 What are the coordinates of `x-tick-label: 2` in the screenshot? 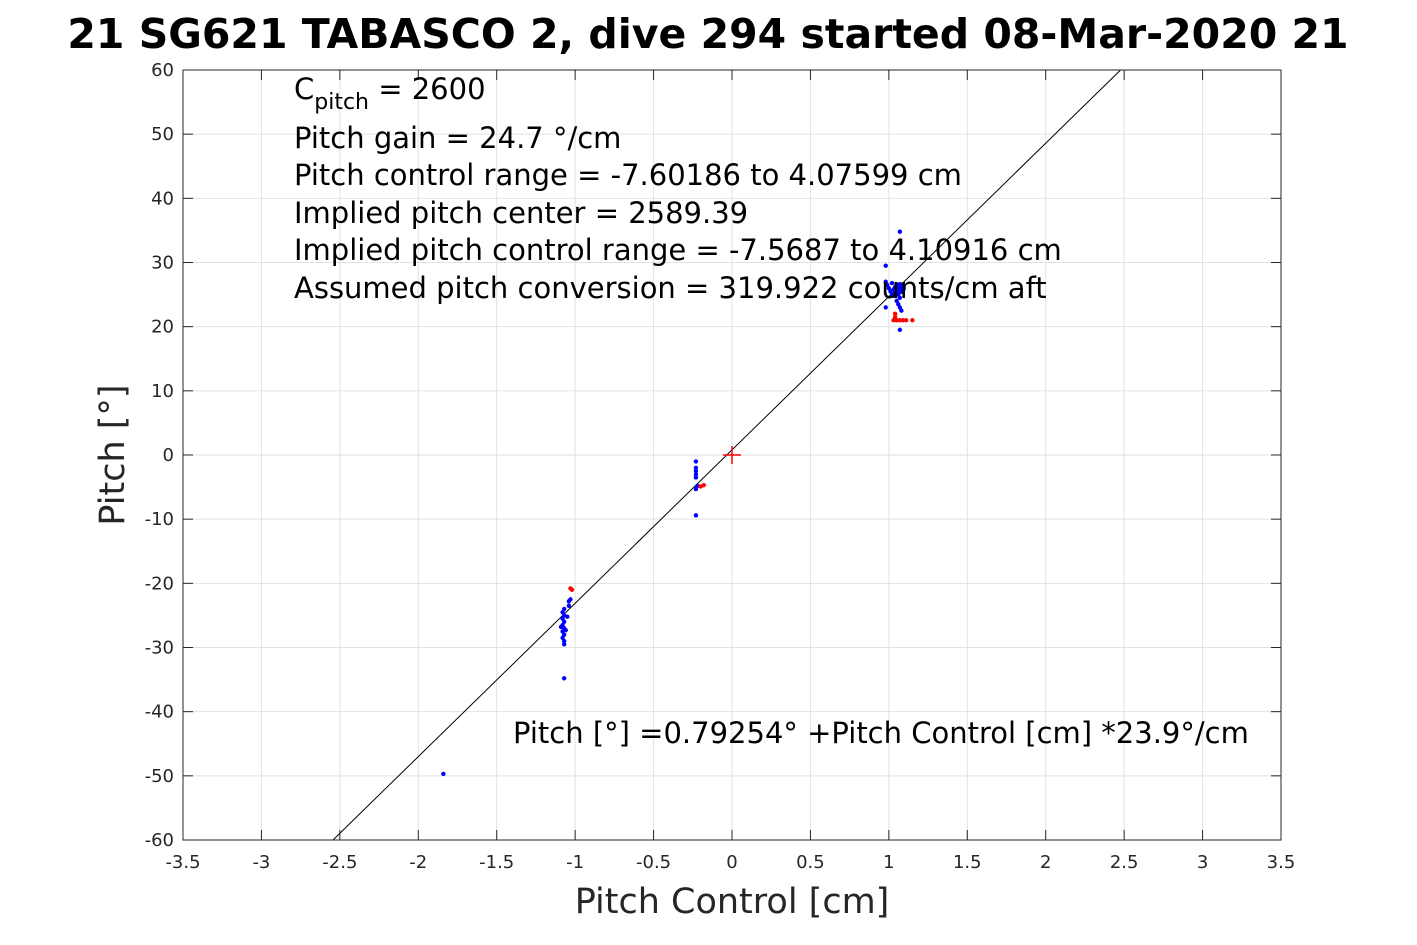 It's located at (1045, 862).